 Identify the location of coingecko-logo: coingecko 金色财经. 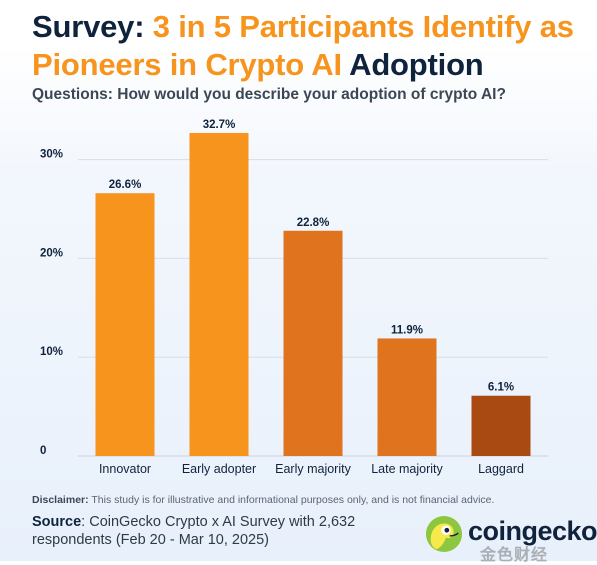
(511, 538).